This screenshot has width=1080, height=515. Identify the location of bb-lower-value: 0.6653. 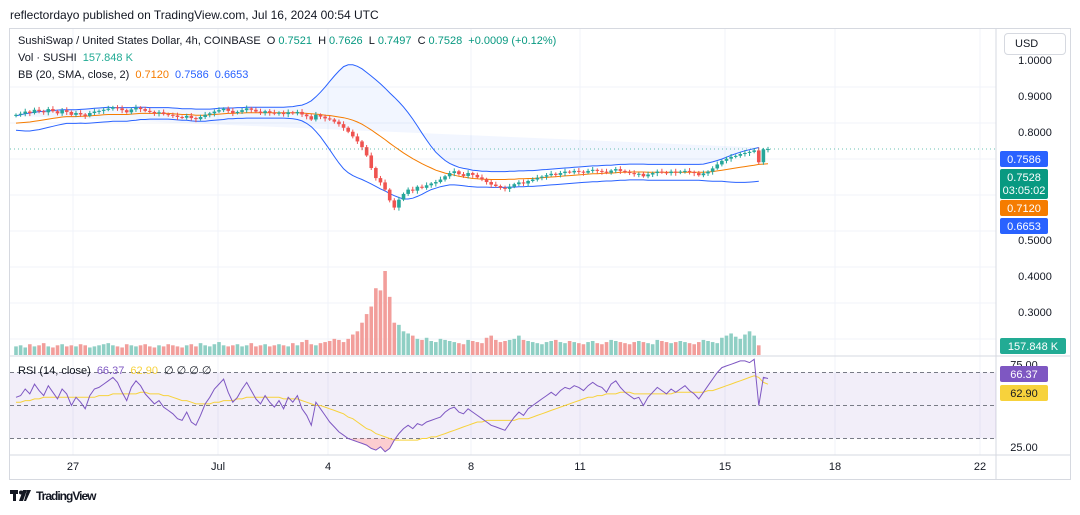
(231, 75).